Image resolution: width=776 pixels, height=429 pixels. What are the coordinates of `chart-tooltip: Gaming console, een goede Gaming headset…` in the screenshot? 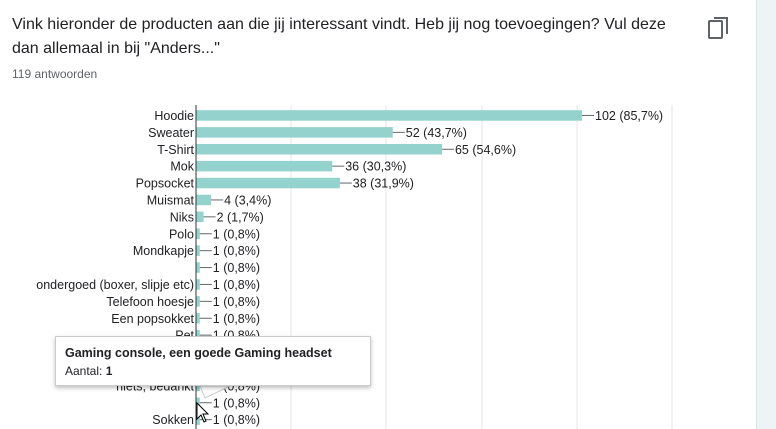 It's located at (213, 361).